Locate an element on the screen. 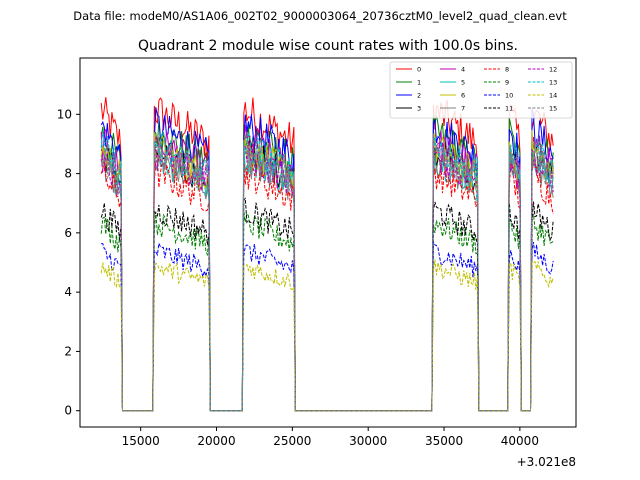 The width and height of the screenshot is (640, 480). legend-label-3: 3 is located at coordinates (419, 109).